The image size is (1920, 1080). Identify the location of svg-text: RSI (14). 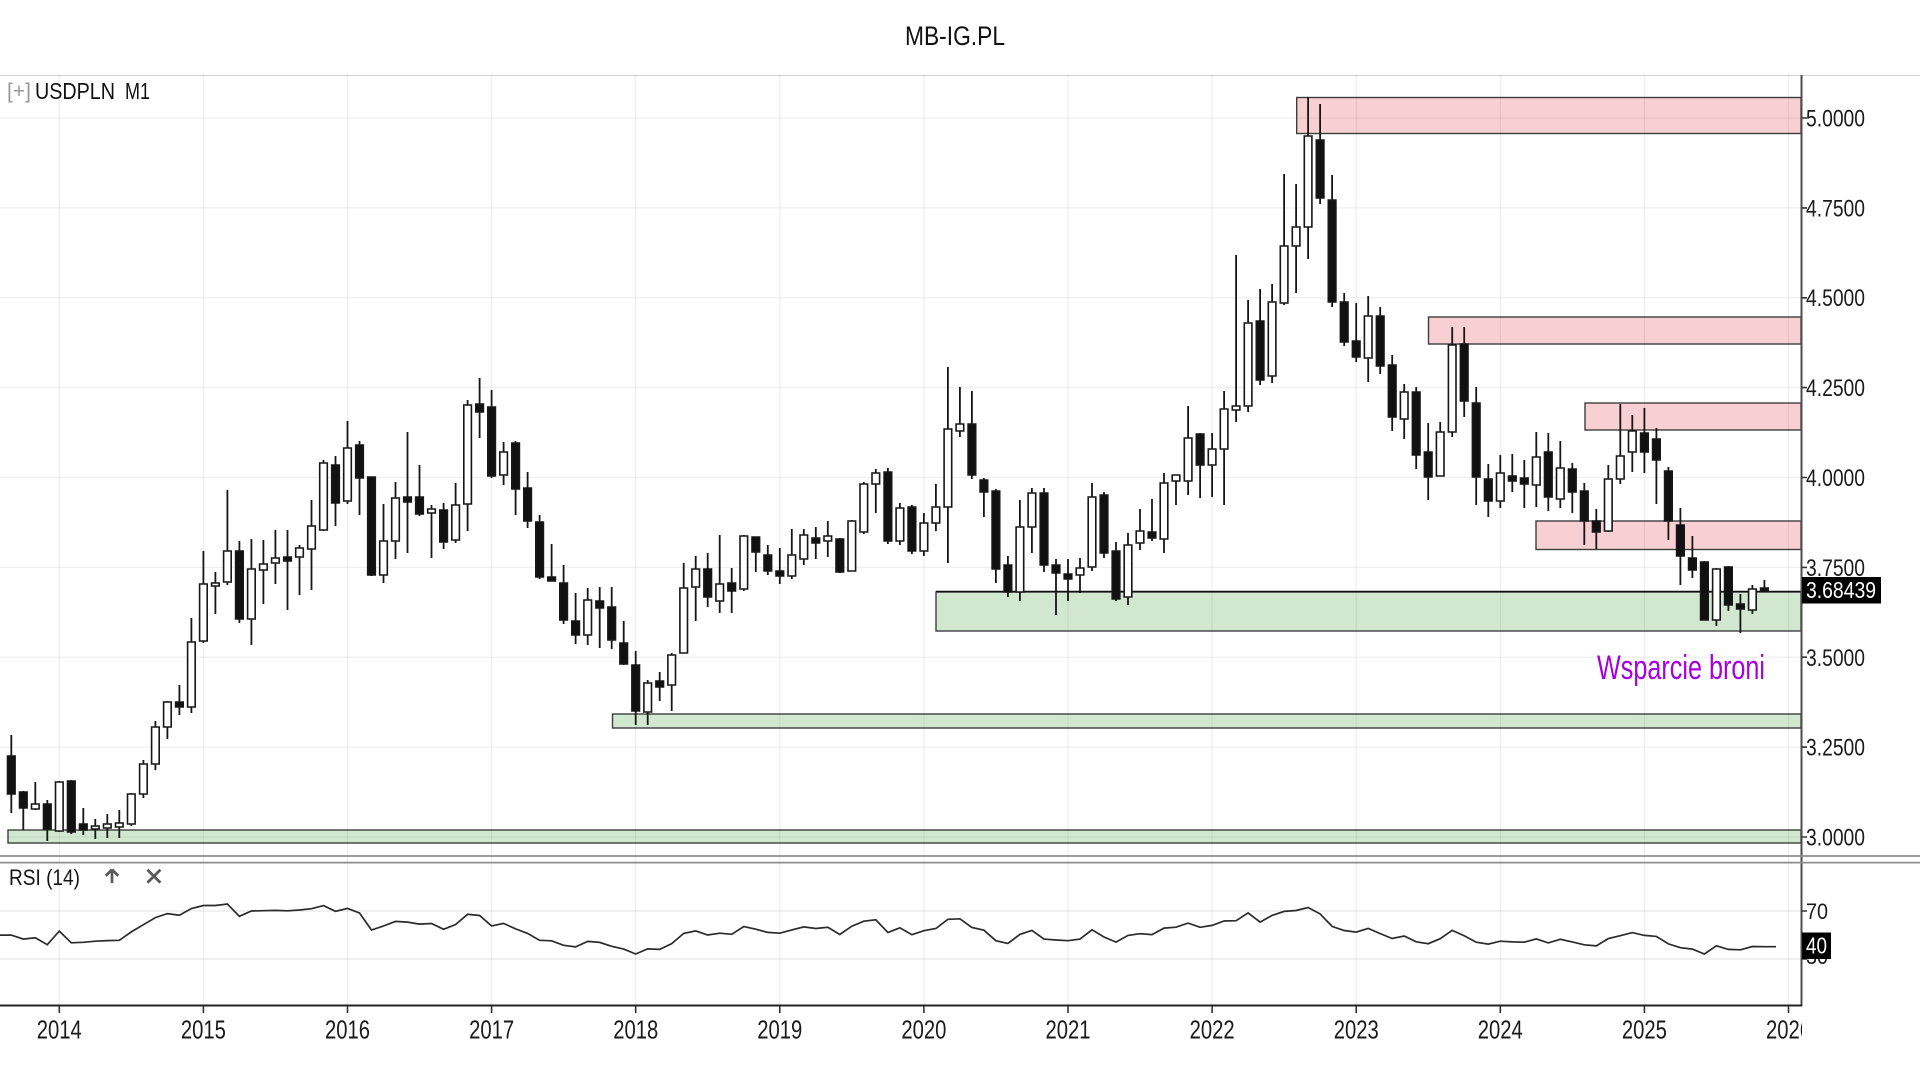
(44, 877).